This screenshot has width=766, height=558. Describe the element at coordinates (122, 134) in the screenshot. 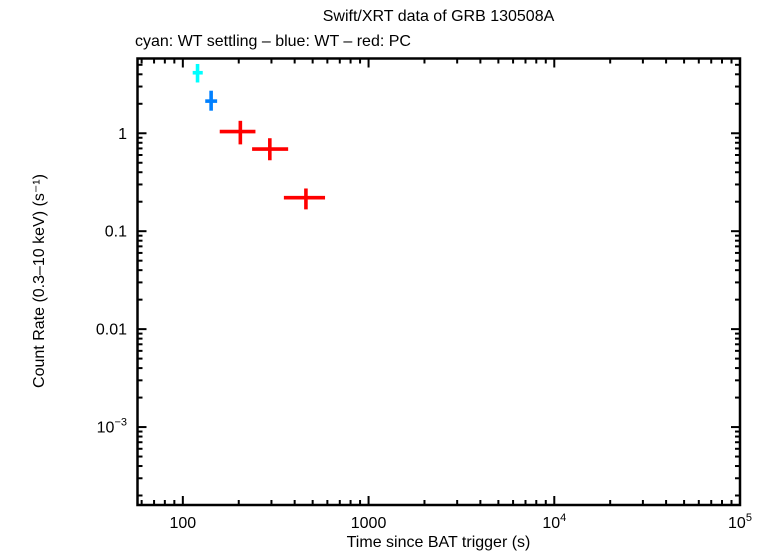

I see `y-tick-label: 1` at that location.